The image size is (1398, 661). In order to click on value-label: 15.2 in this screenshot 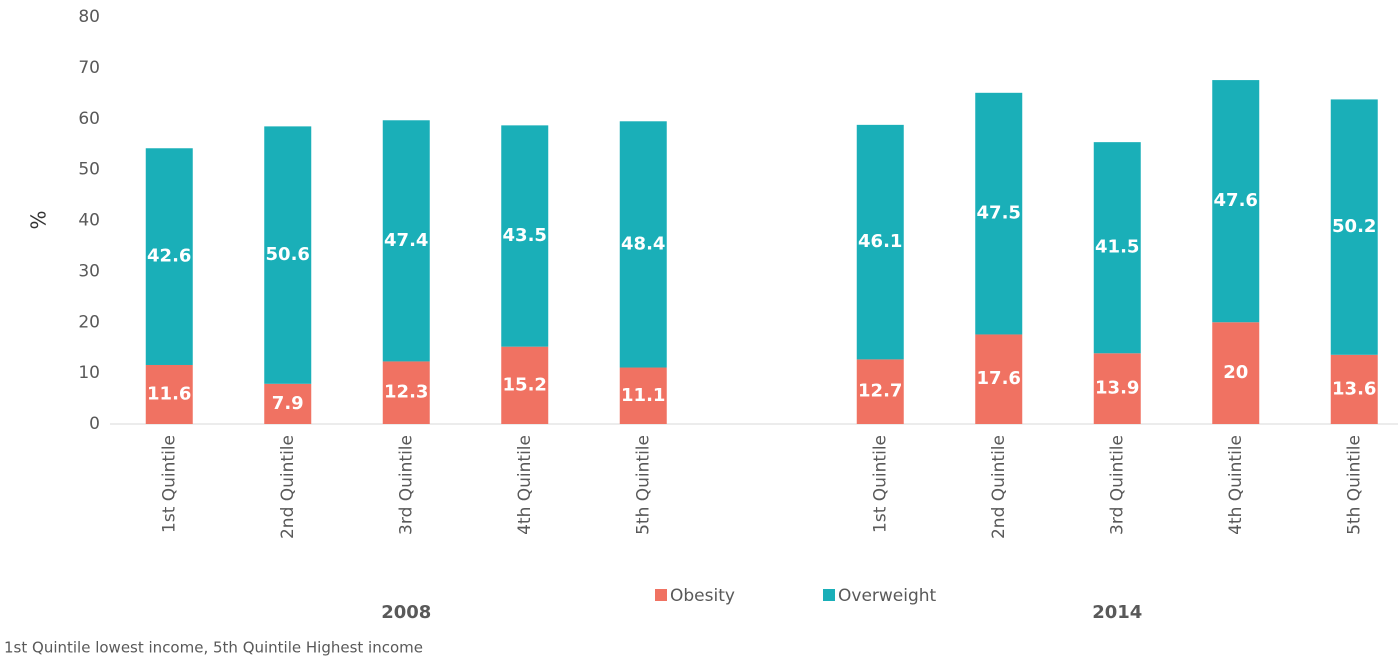, I will do `click(525, 384)`.